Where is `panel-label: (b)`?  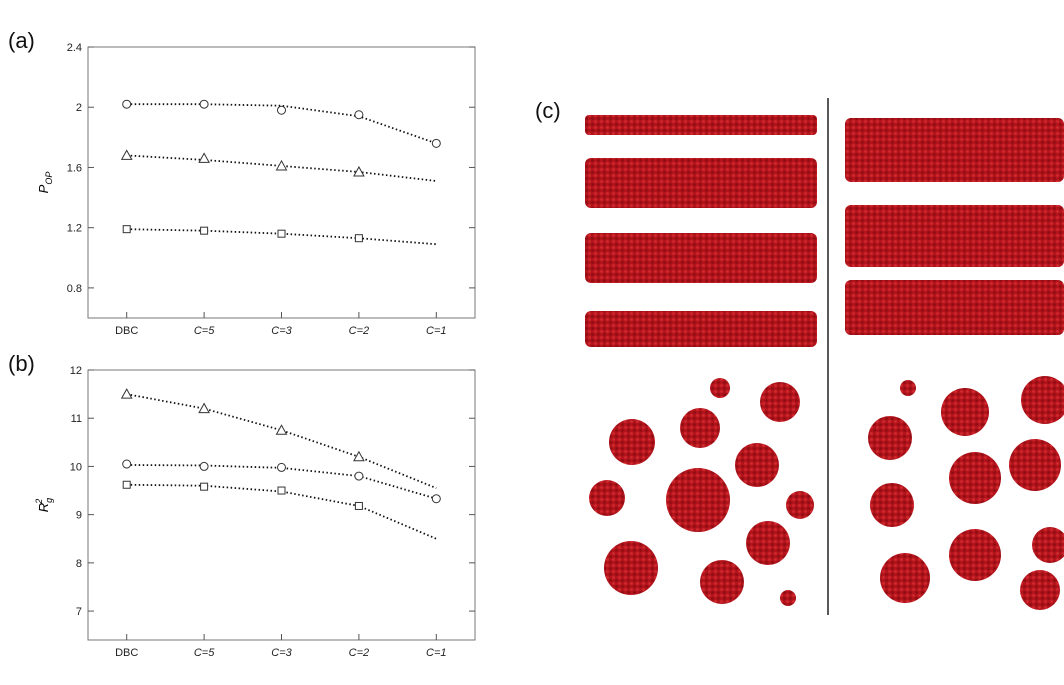 panel-label: (b) is located at coordinates (21, 363).